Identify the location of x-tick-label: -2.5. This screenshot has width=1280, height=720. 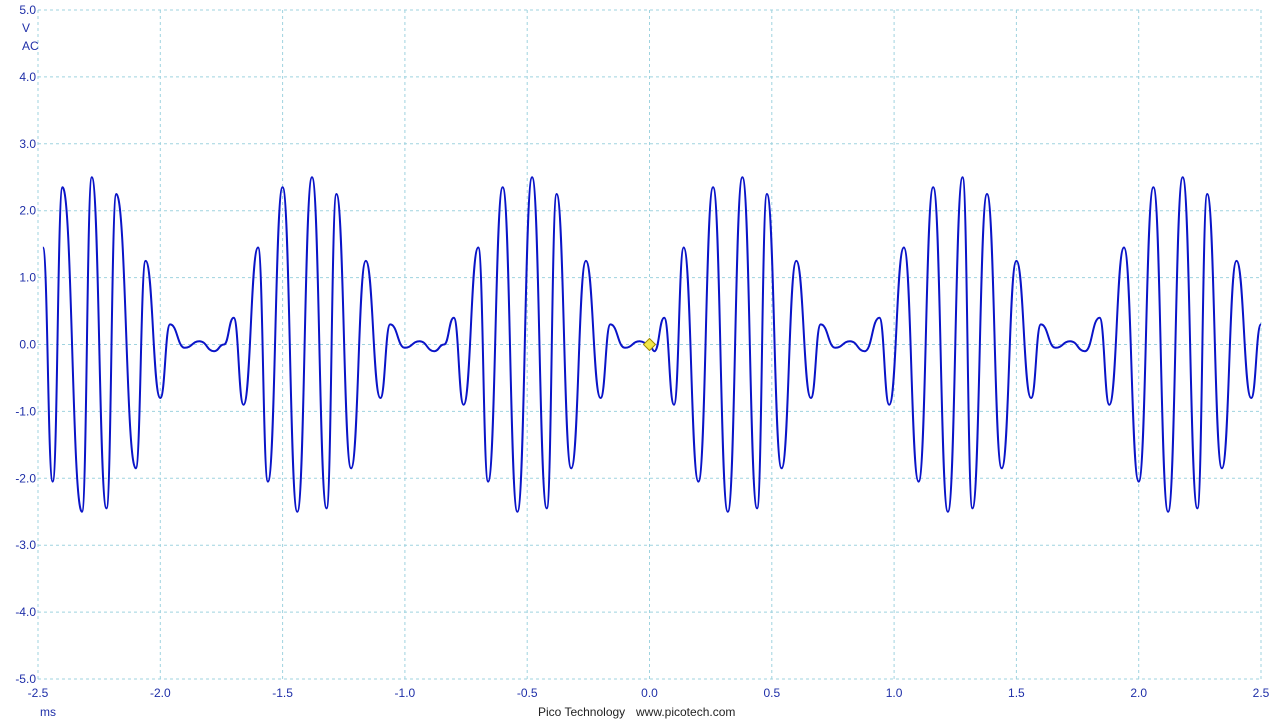
(38, 693).